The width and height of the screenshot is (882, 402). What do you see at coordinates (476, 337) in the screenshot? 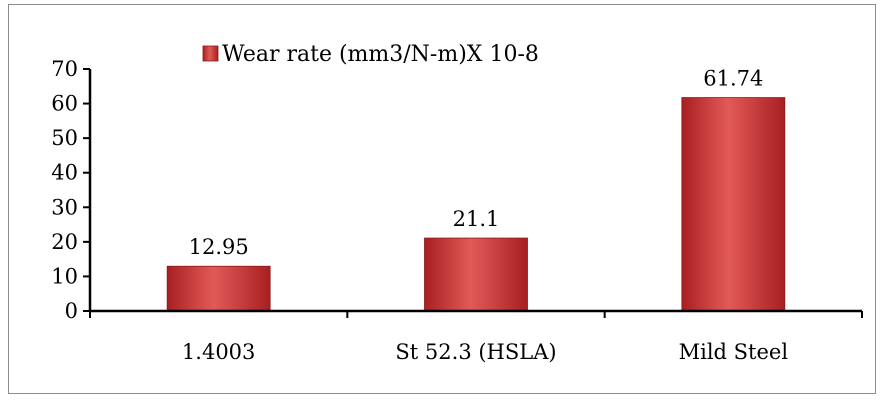
I see `x-axis-labels: 1.4003 St 52.3 (HSLA) Mild Steel` at bounding box center [476, 337].